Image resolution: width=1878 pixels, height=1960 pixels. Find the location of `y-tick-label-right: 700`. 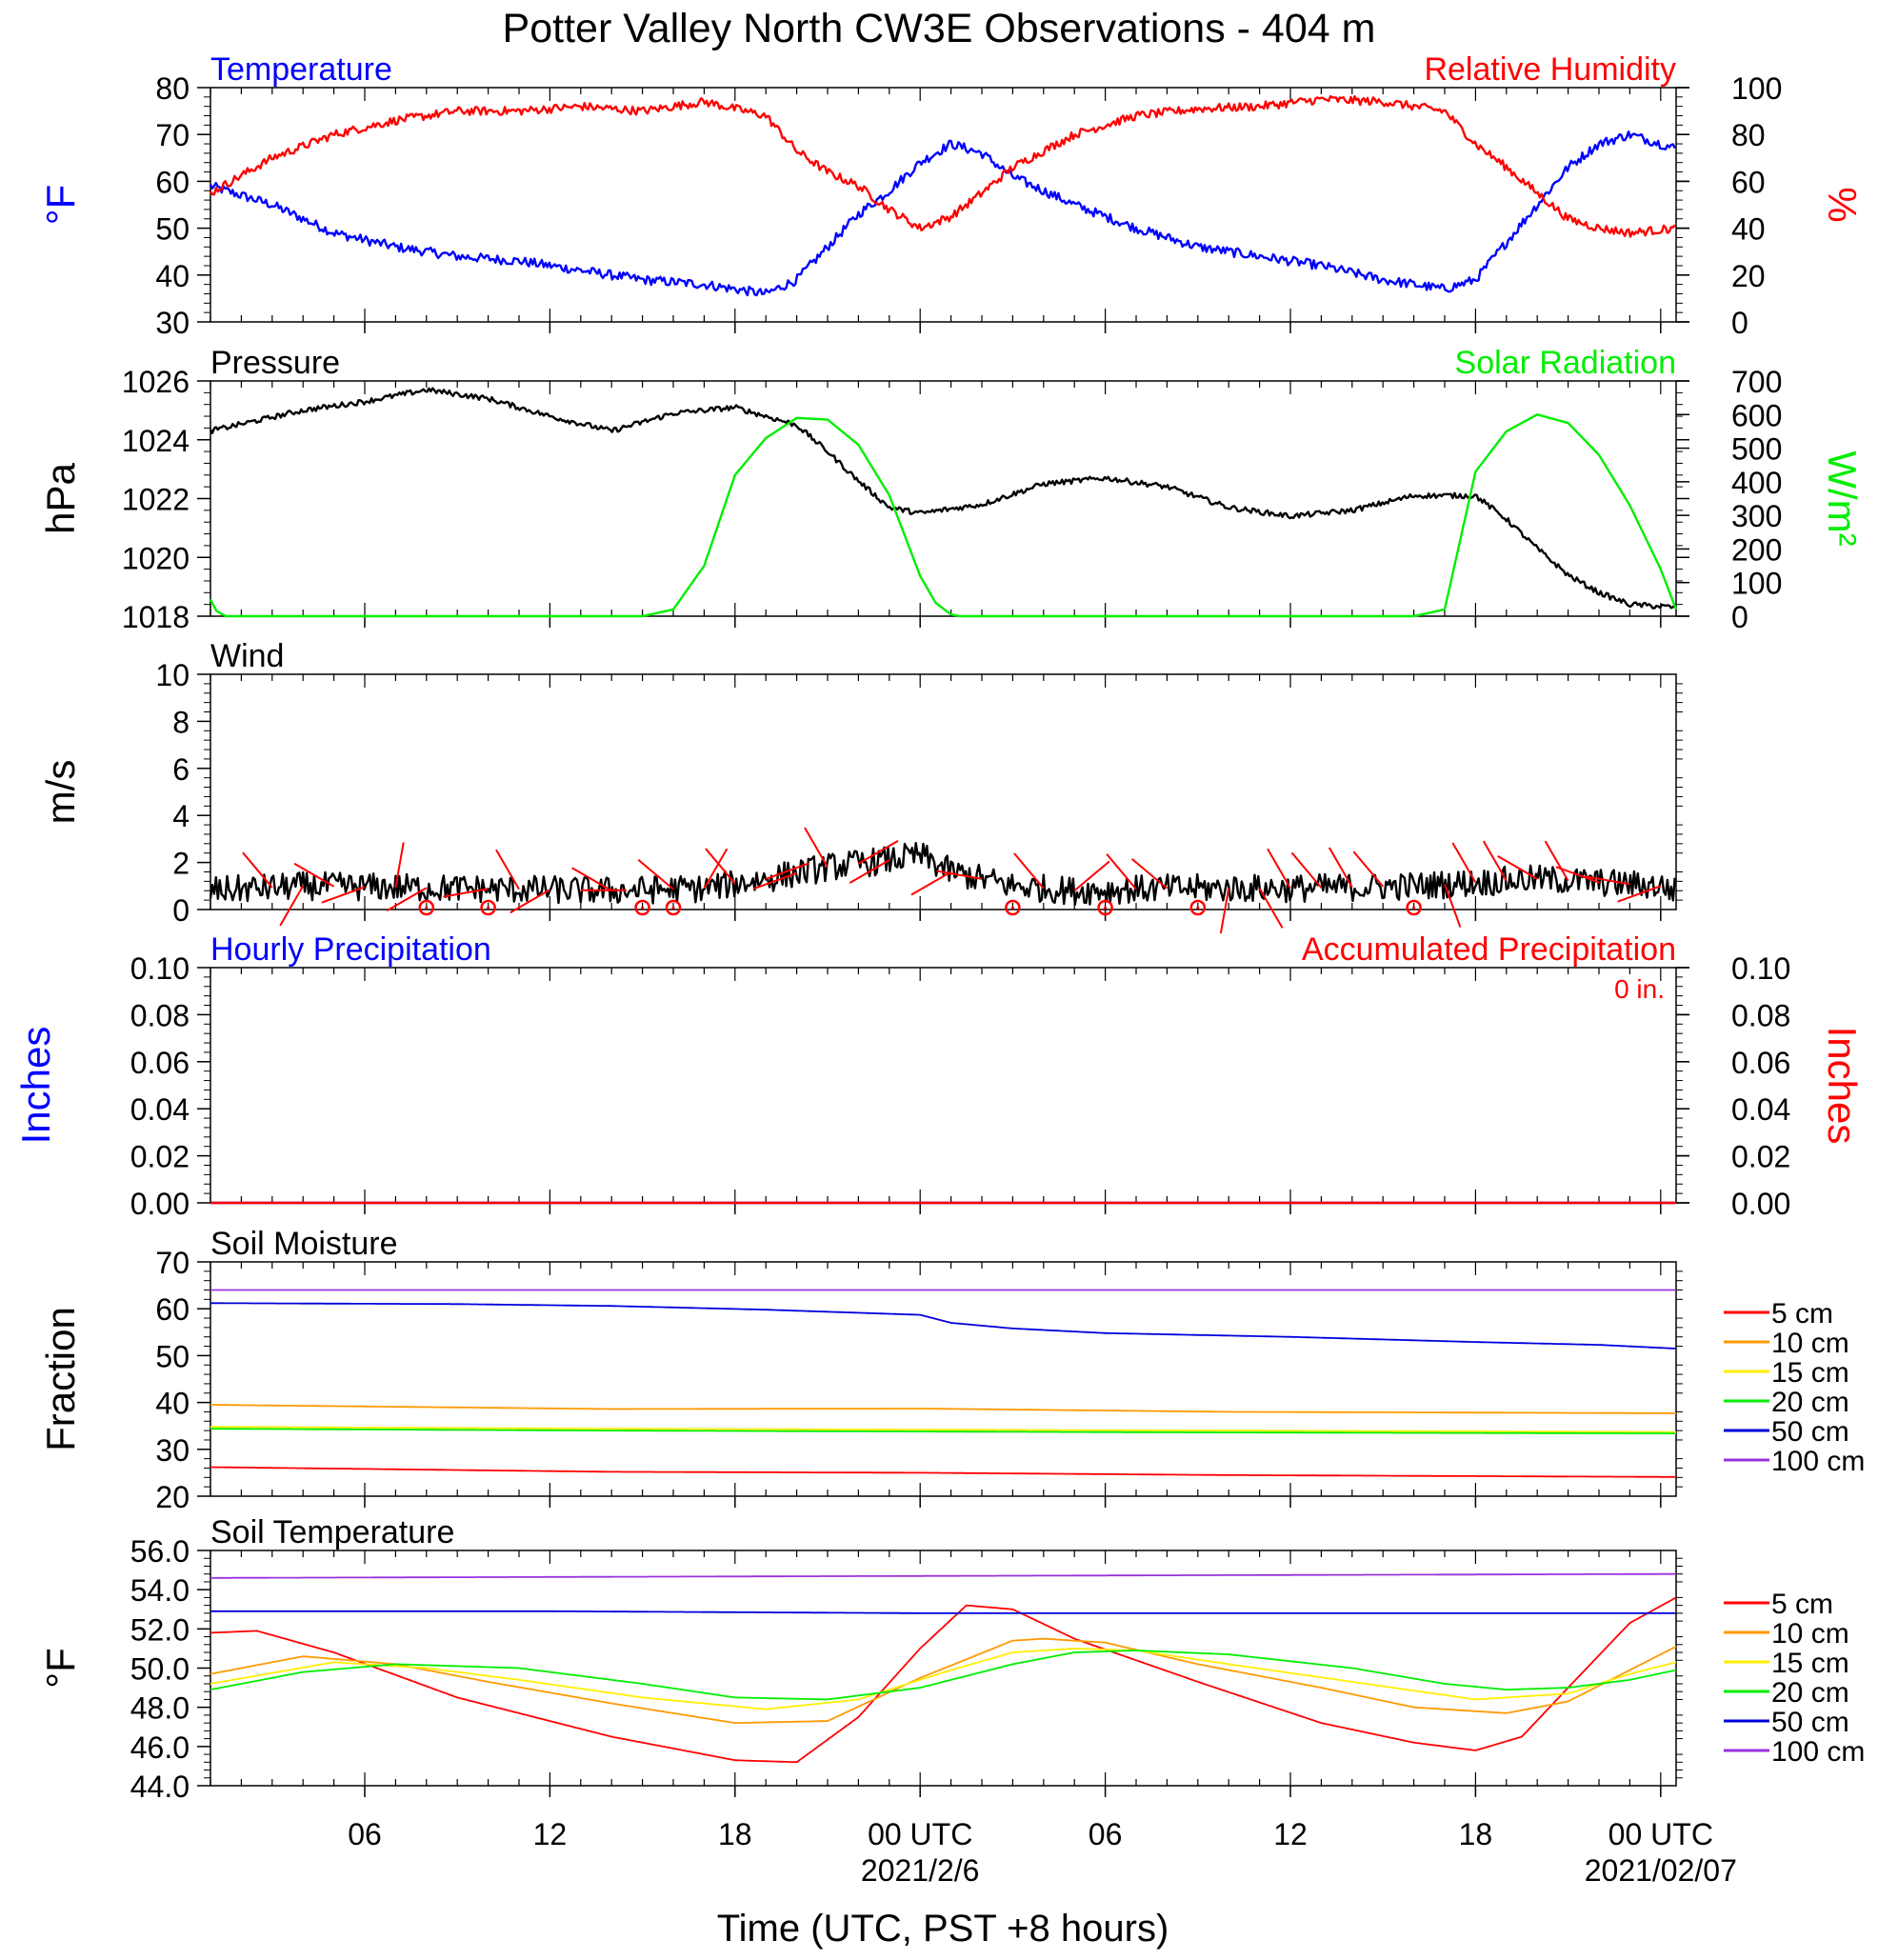

y-tick-label-right: 700 is located at coordinates (1756, 382).